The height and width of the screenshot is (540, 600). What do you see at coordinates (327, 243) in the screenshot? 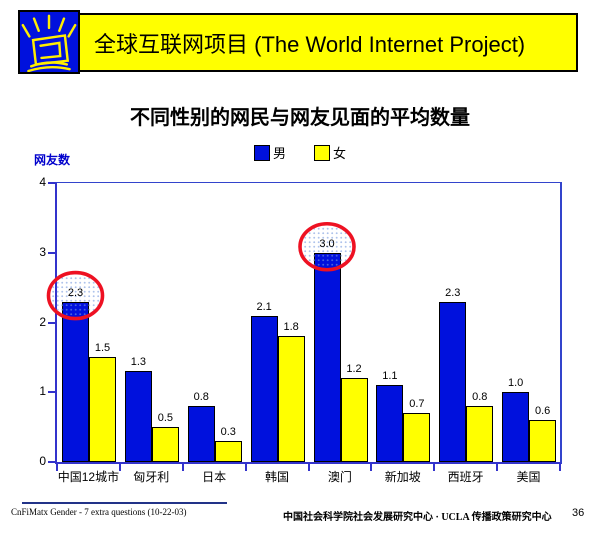
I see `bar-value-label: 3.0` at bounding box center [327, 243].